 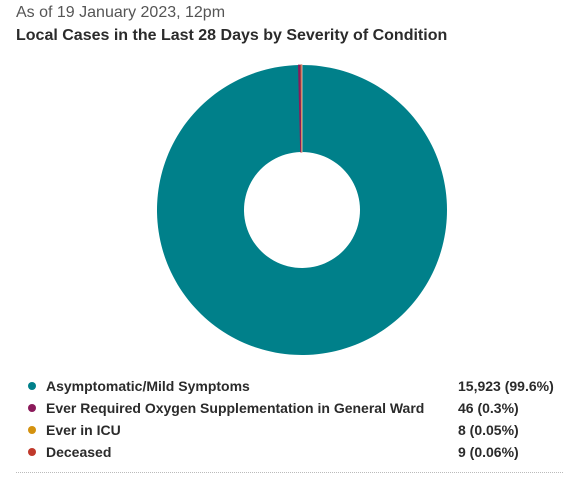 I want to click on legend-value: 46 (0.3%), so click(x=488, y=408).